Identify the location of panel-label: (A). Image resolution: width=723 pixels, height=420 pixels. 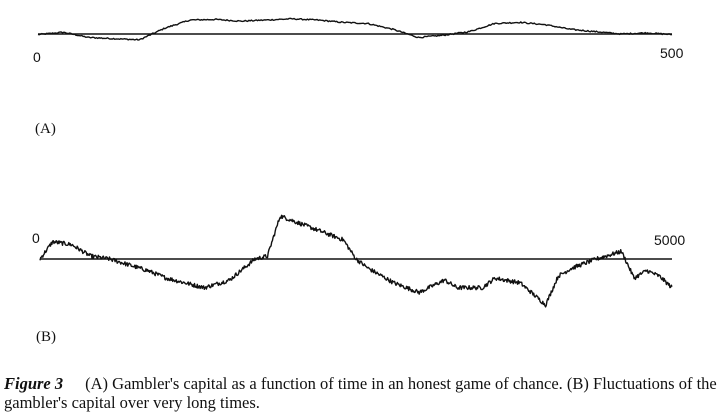
(45, 129).